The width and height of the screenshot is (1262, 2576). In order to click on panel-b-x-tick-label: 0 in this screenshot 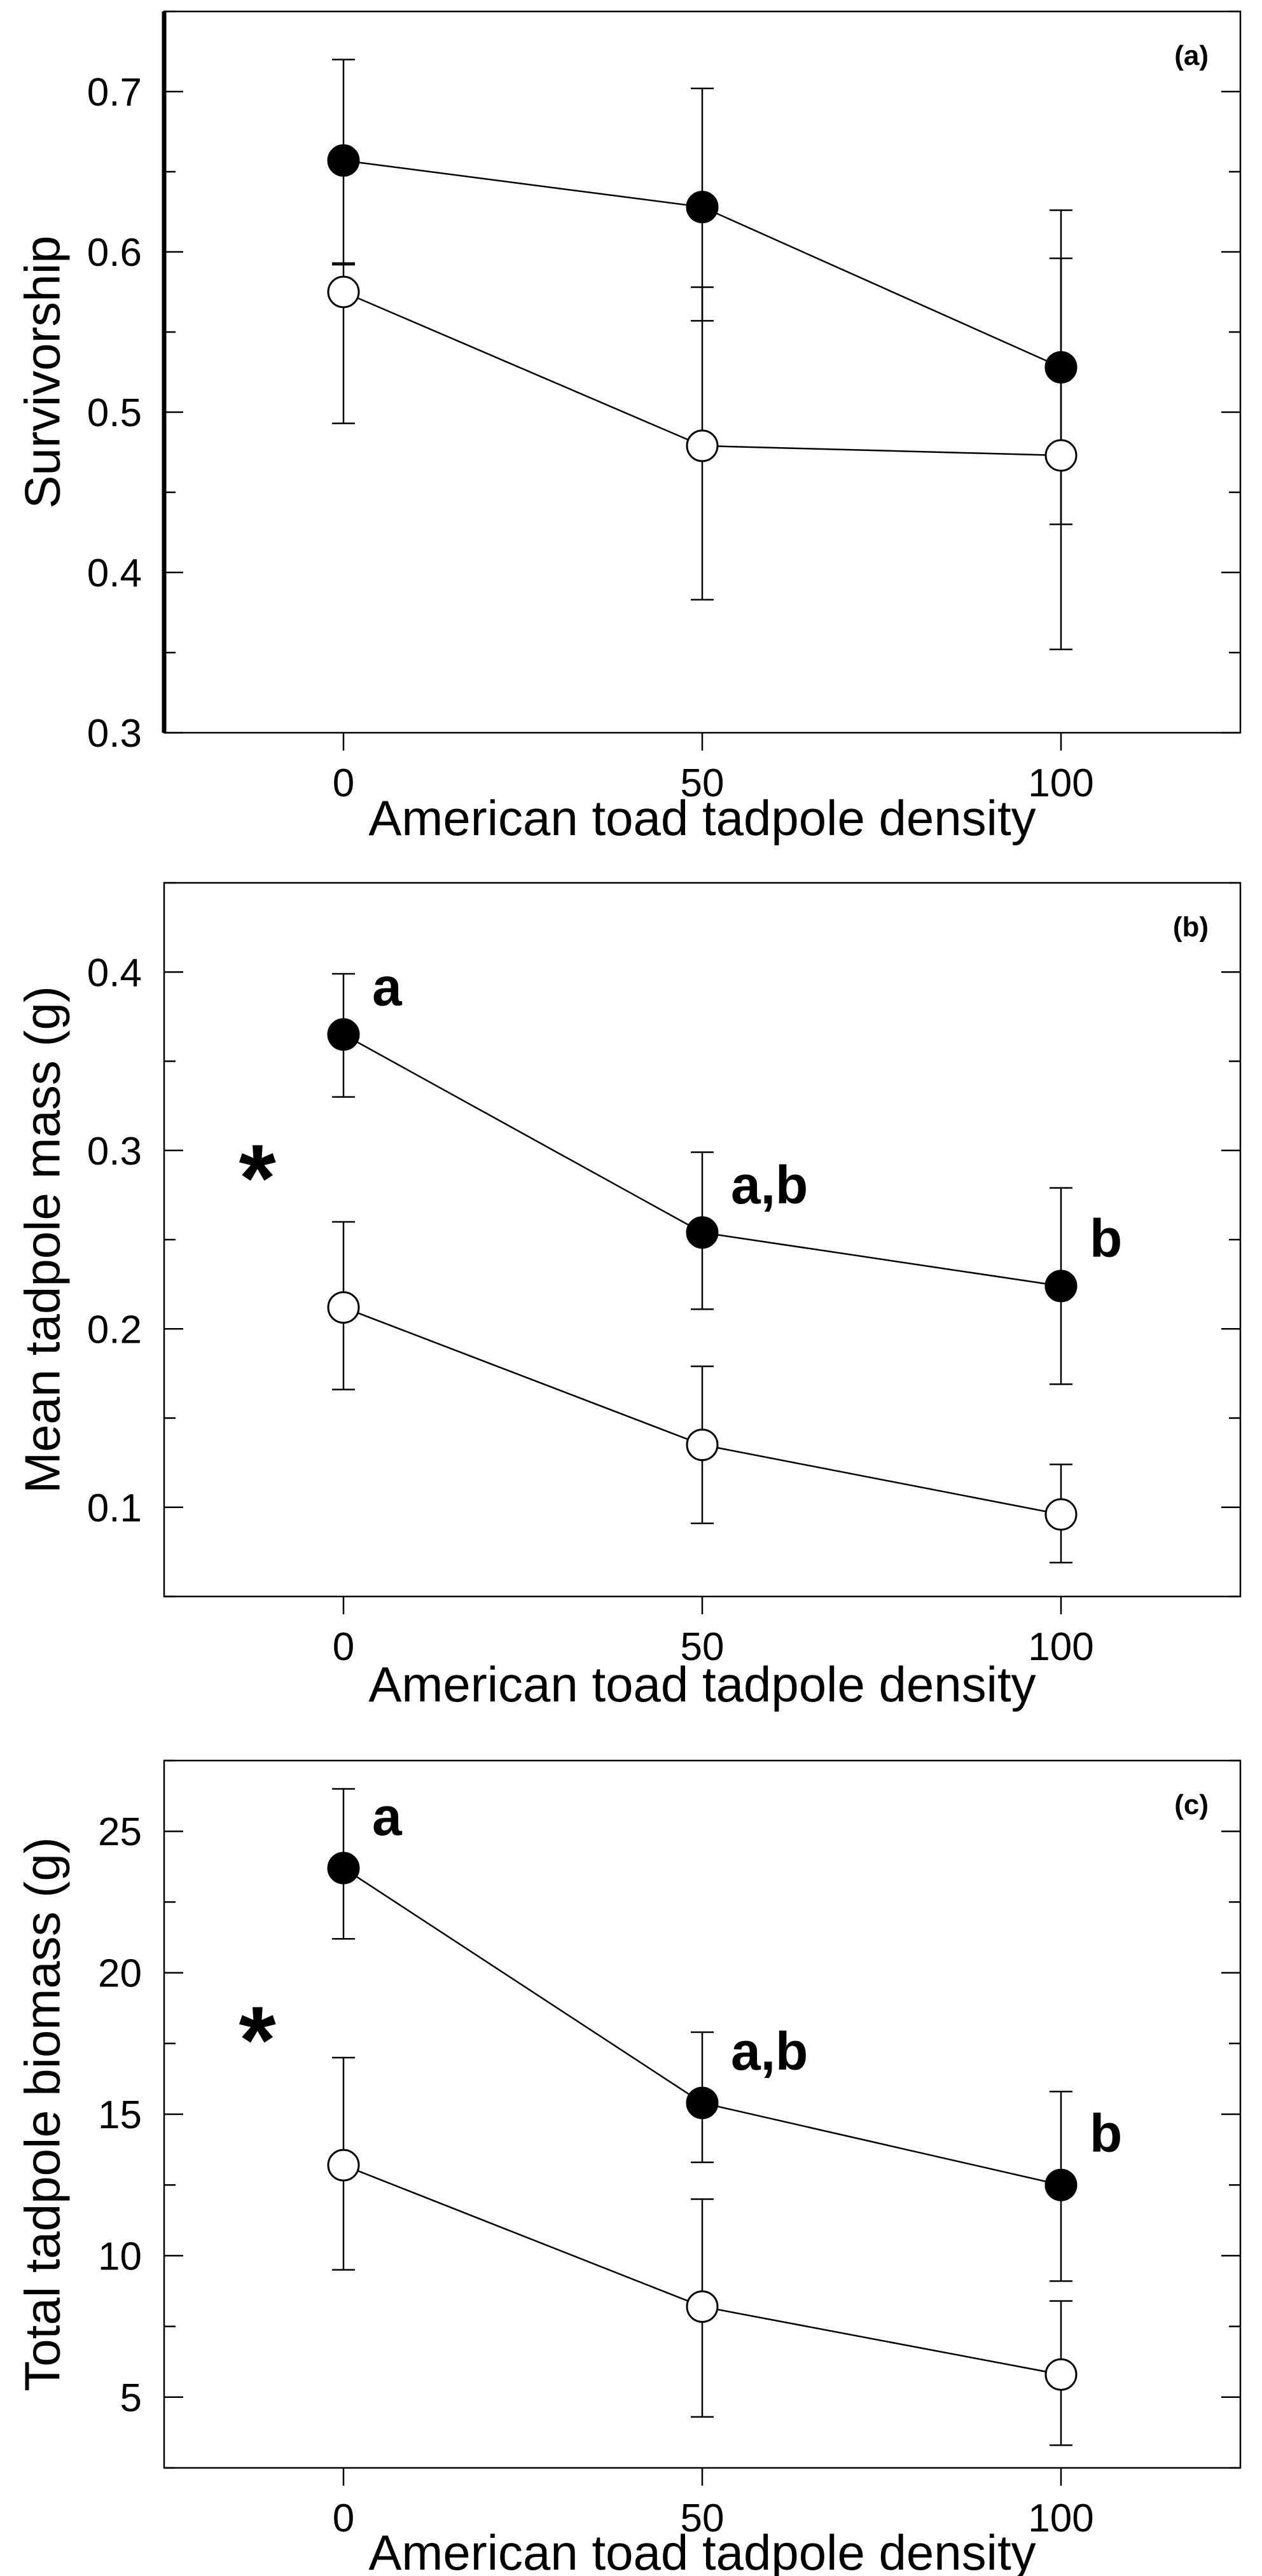, I will do `click(343, 1647)`.